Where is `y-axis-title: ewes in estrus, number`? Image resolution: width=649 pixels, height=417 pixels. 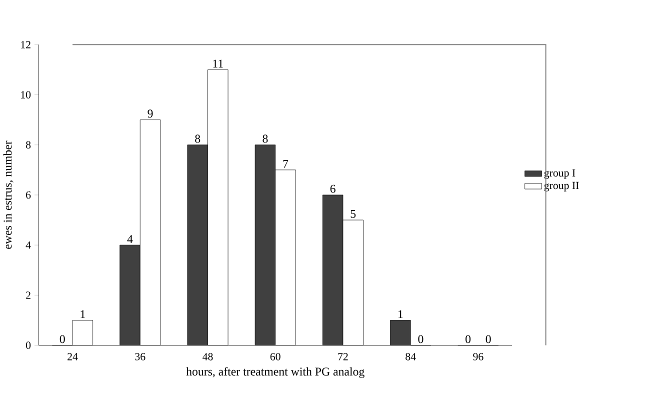 y-axis-title: ewes in estrus, number is located at coordinates (8, 194).